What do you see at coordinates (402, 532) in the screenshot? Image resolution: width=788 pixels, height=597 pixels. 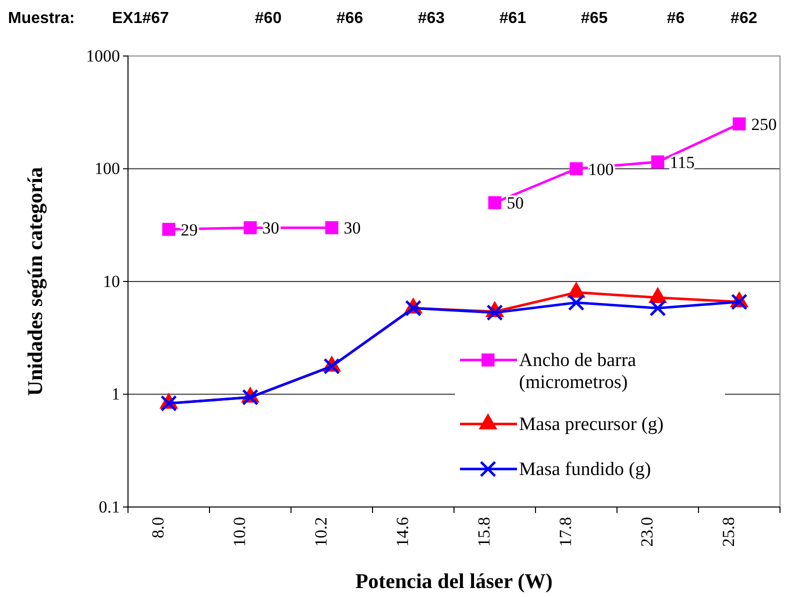 I see `x-tick-label: 14.6` at bounding box center [402, 532].